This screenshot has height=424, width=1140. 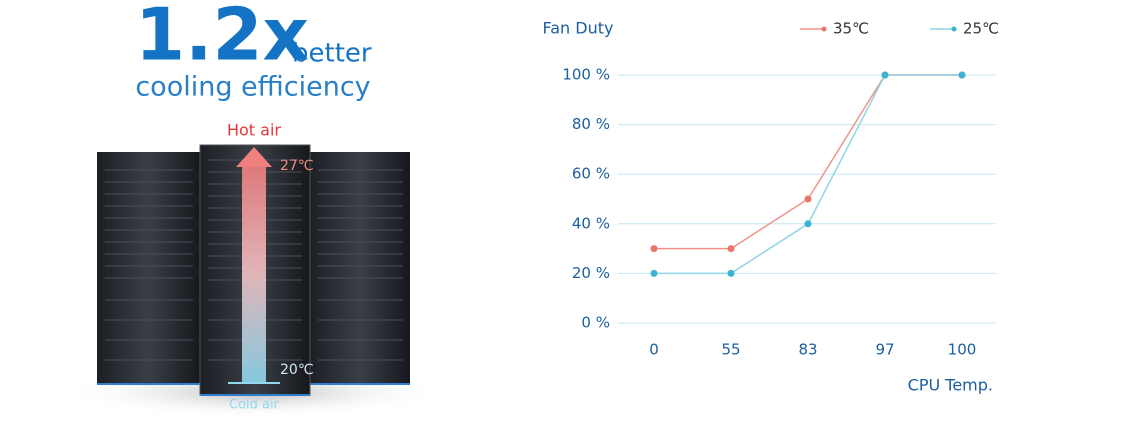 I want to click on legend-label: 35℃, so click(x=851, y=29).